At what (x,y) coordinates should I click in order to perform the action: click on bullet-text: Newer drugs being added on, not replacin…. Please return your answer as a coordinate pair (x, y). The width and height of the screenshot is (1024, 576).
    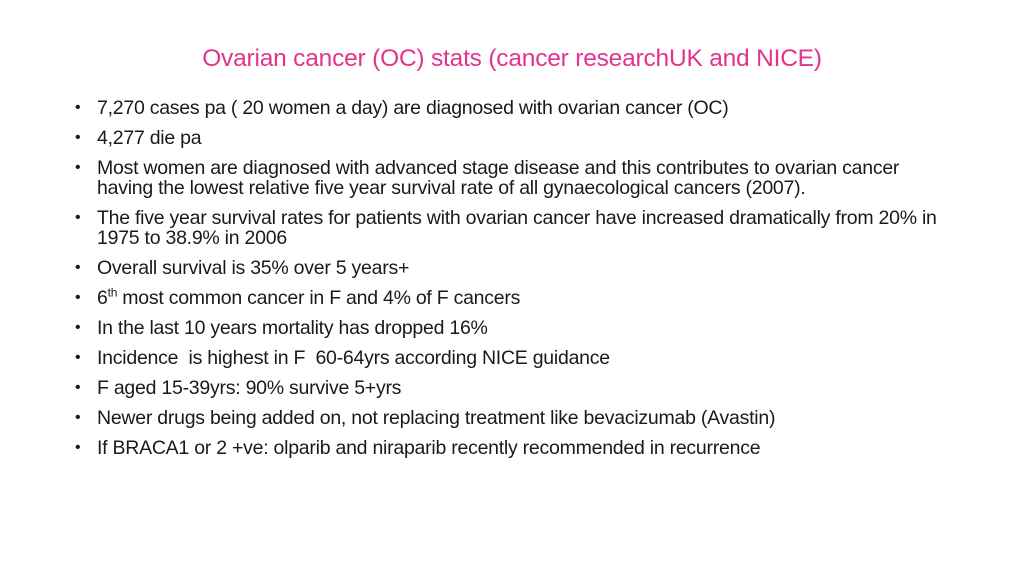
    Looking at the image, I should click on (436, 418).